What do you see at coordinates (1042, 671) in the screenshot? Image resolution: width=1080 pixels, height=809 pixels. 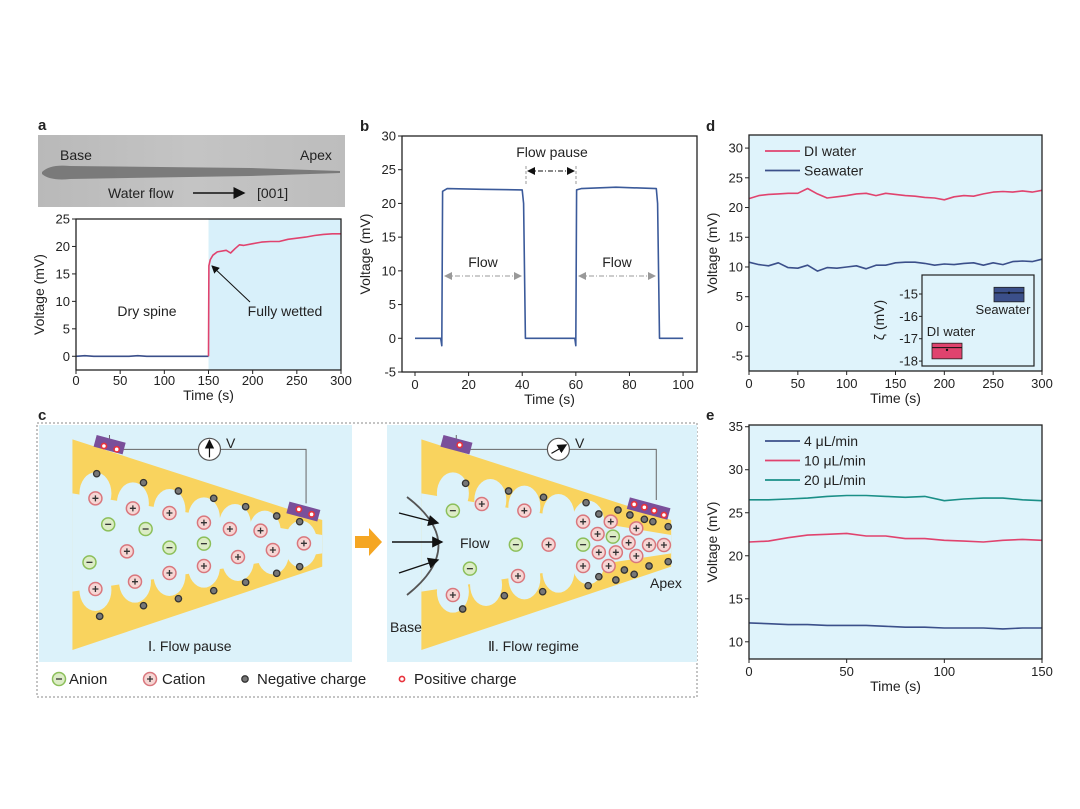 I see `x-tick-label: 150` at bounding box center [1042, 671].